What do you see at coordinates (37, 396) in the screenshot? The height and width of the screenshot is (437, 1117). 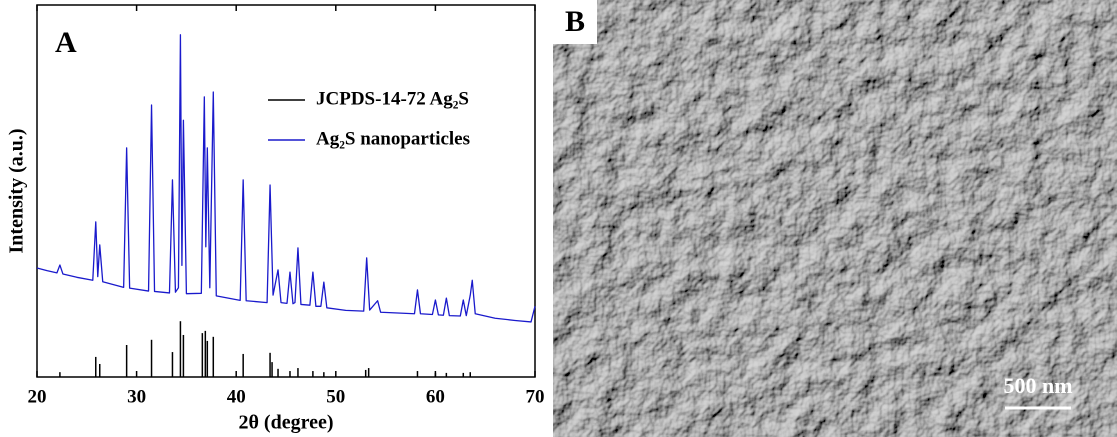 I see `x-tick-label: 20` at bounding box center [37, 396].